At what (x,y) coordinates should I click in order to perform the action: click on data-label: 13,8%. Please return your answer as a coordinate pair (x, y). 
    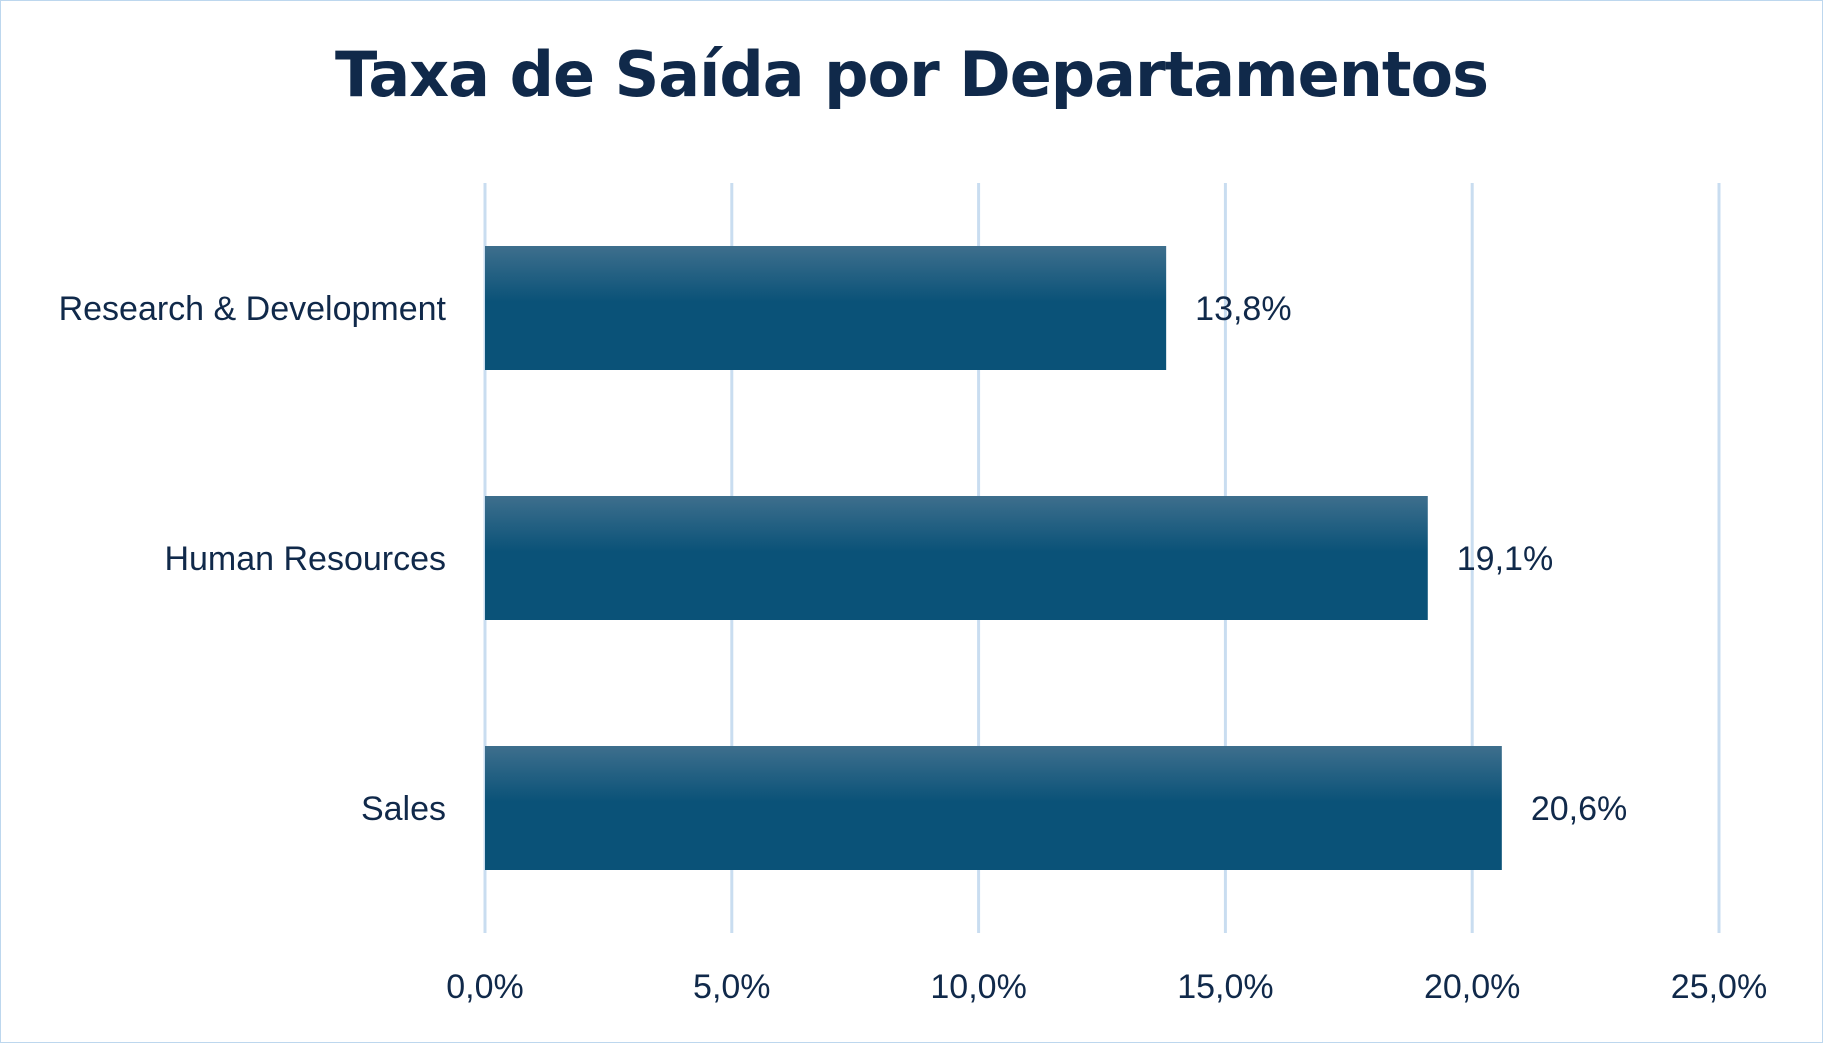
    Looking at the image, I should click on (1243, 309).